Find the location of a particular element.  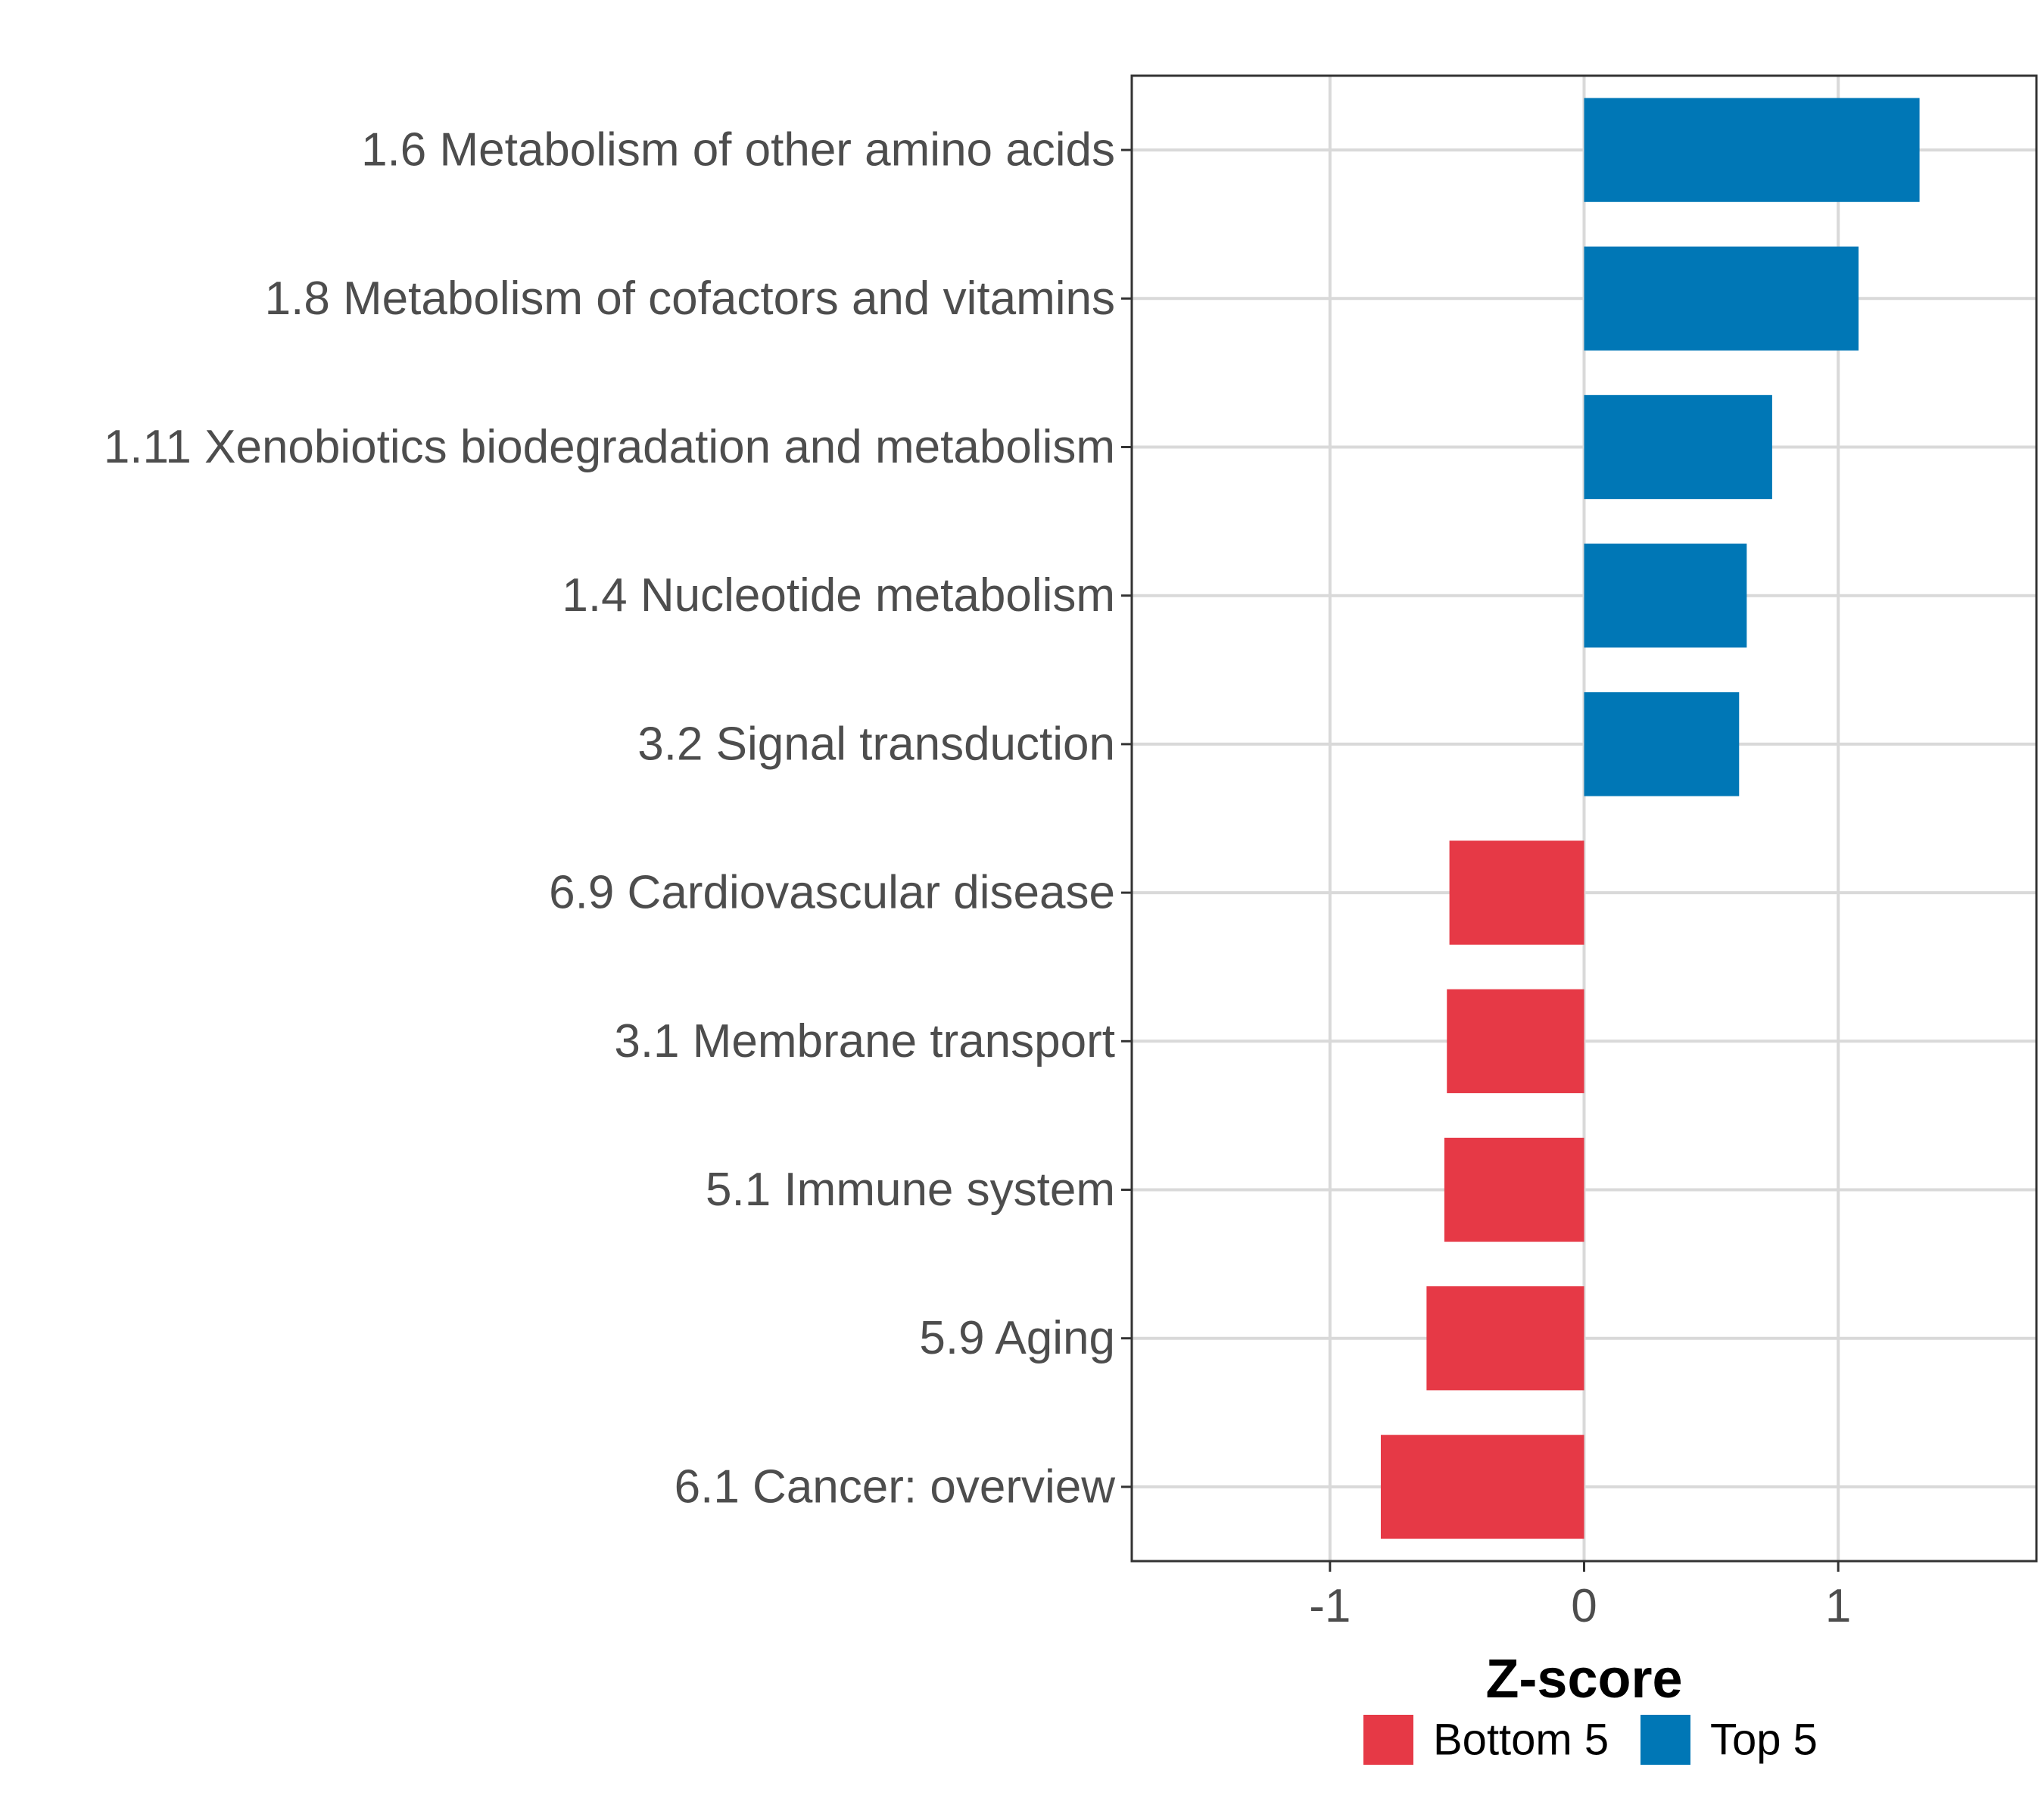

category-label: 1.4 Nucleotide metabolism is located at coordinates (838, 595).